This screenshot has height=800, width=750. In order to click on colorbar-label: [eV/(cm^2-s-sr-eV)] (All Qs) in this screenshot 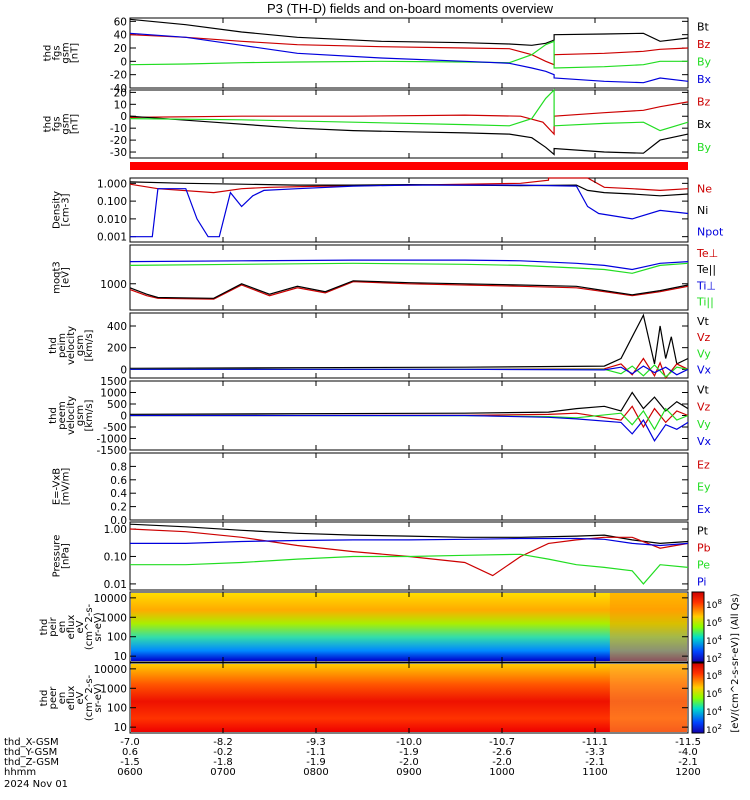, I will do `click(735, 662)`.